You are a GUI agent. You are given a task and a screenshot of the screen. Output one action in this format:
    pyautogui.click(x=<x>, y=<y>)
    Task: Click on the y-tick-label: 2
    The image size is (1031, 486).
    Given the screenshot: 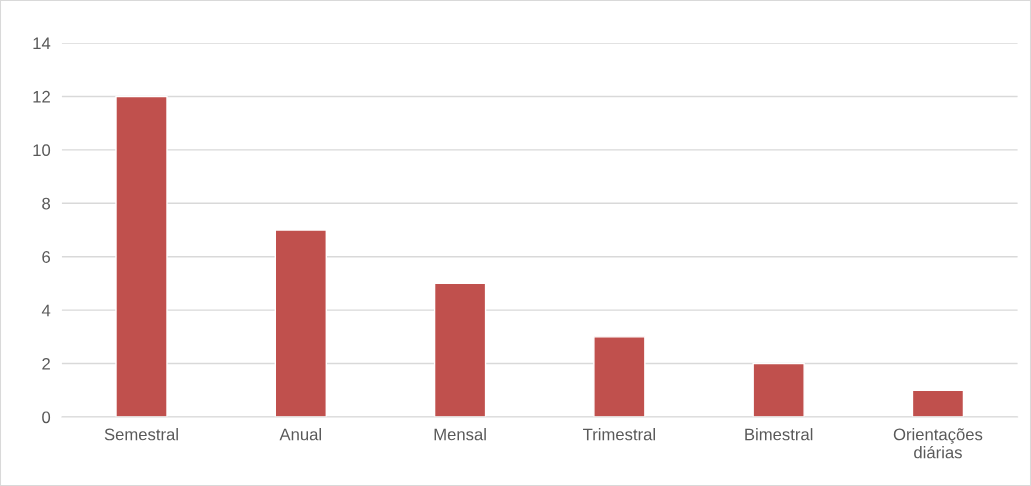 What is the action you would take?
    pyautogui.click(x=46, y=363)
    